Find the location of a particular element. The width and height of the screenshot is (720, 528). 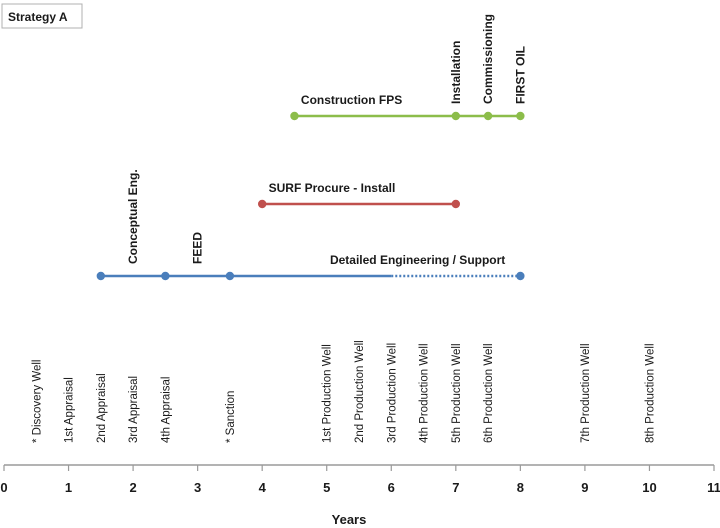

milestone-label: 1st Appraisal is located at coordinates (70, 410).